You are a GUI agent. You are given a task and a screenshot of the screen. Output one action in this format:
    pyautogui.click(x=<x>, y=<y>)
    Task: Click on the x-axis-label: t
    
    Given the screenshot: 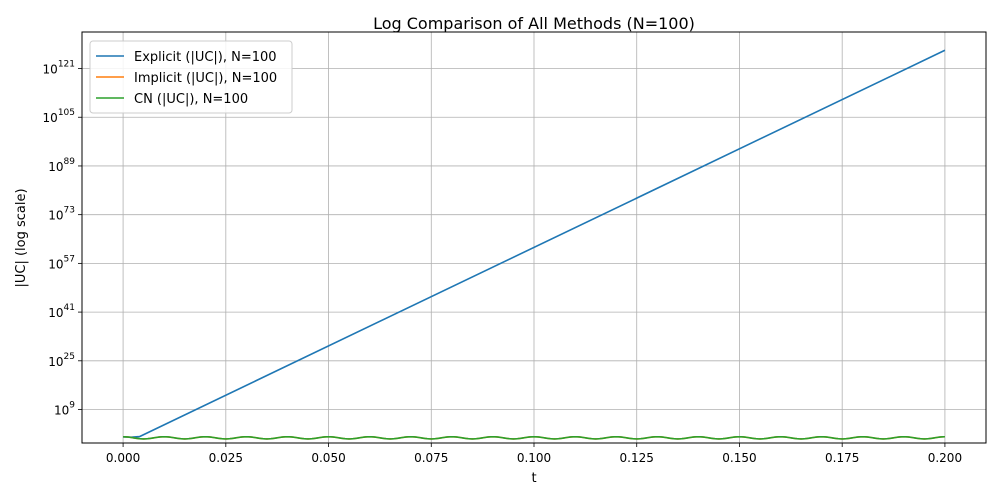 What is the action you would take?
    pyautogui.click(x=533, y=478)
    